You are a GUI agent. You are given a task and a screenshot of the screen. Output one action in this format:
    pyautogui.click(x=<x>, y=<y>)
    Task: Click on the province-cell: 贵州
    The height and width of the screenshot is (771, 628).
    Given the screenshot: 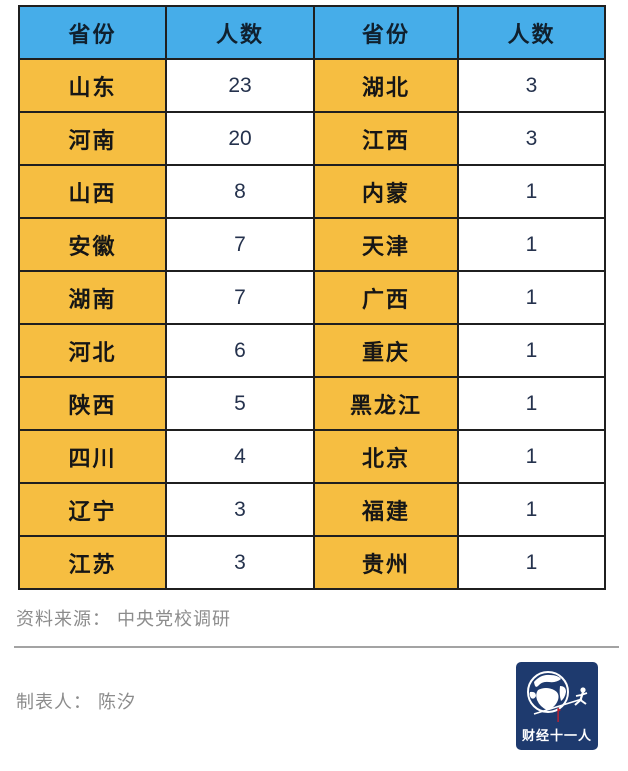 What is the action you would take?
    pyautogui.click(x=386, y=562)
    